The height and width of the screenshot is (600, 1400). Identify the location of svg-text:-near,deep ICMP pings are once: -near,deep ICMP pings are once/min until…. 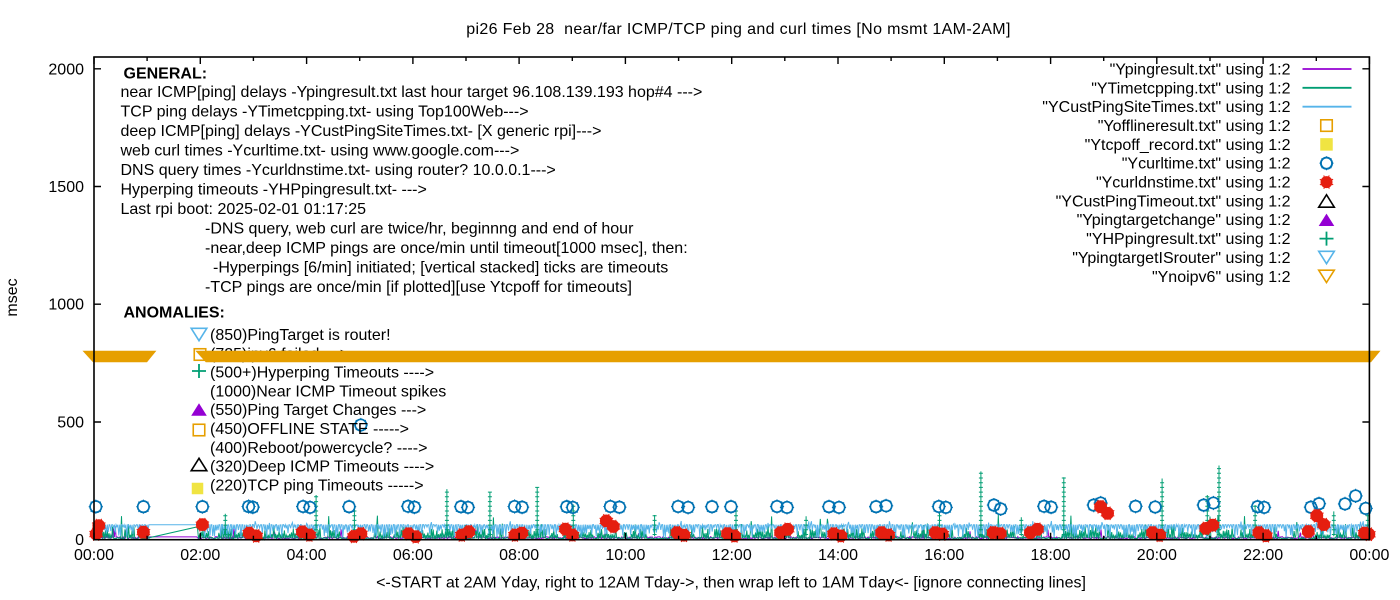
(446, 248).